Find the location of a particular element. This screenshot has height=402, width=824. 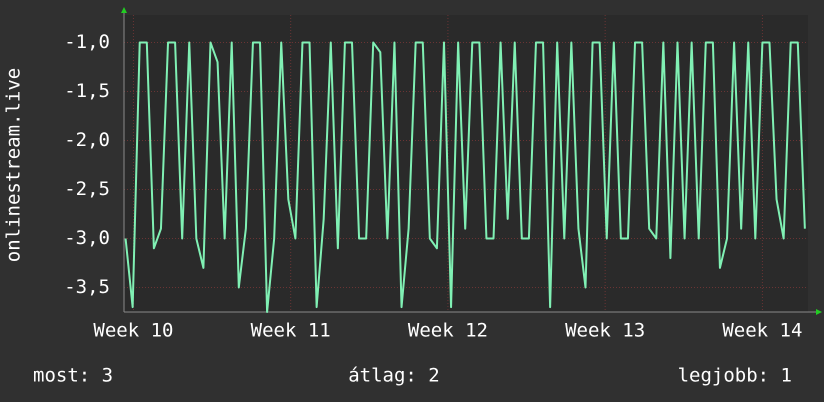

stat-label: átlag: 2 is located at coordinates (394, 376).